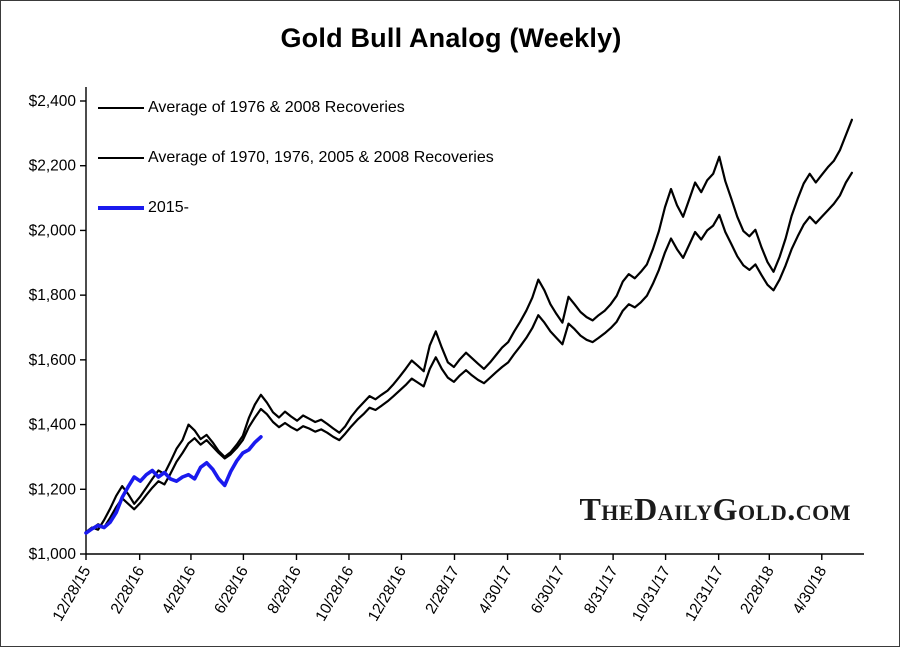 The height and width of the screenshot is (647, 900). Describe the element at coordinates (53, 489) in the screenshot. I see `y-tick-label: $1,200` at that location.